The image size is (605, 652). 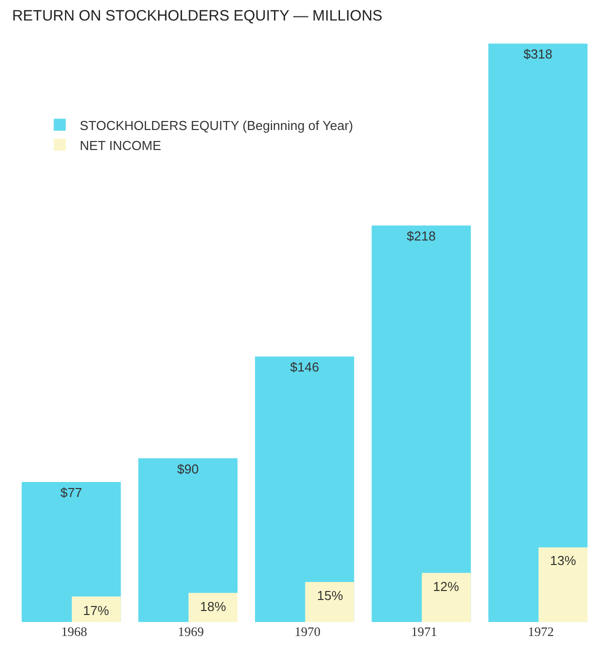 What do you see at coordinates (330, 595) in the screenshot?
I see `annotation: 15%` at bounding box center [330, 595].